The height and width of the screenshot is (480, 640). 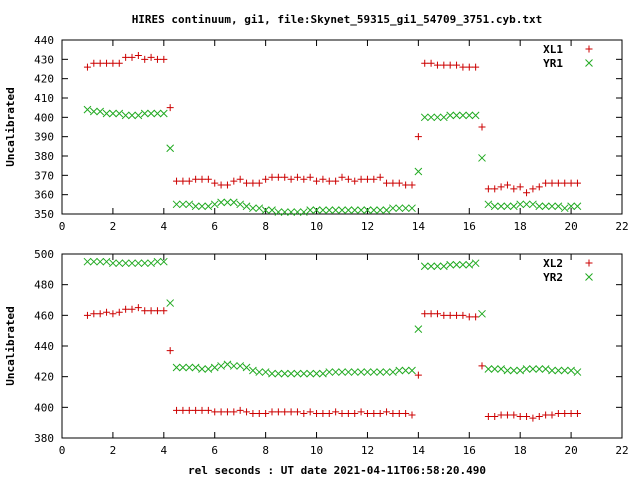 What do you see at coordinates (367, 226) in the screenshot?
I see `x-tick-label: 12` at bounding box center [367, 226].